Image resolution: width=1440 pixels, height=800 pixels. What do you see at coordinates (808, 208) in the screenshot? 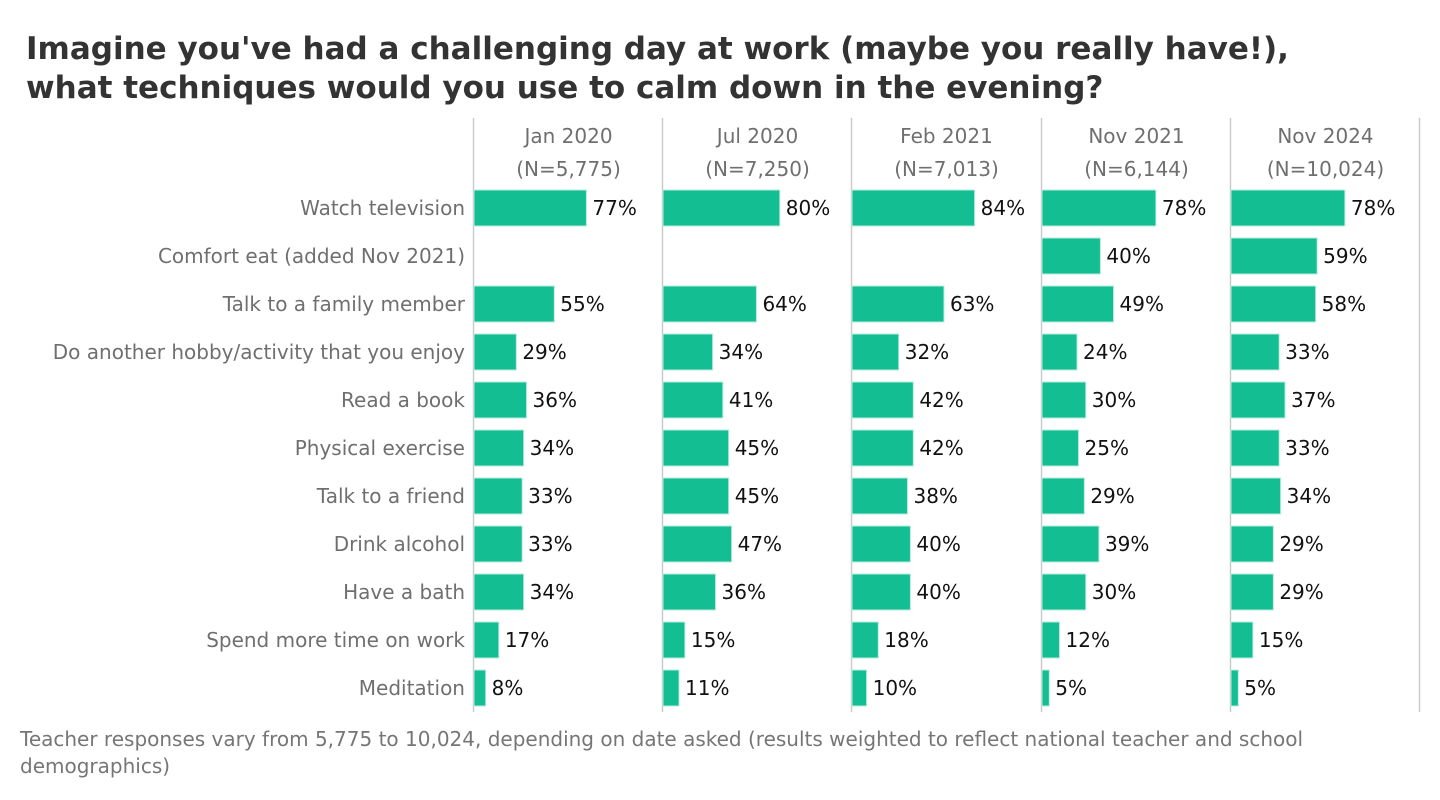
I see `bar-value-label: 80%` at bounding box center [808, 208].